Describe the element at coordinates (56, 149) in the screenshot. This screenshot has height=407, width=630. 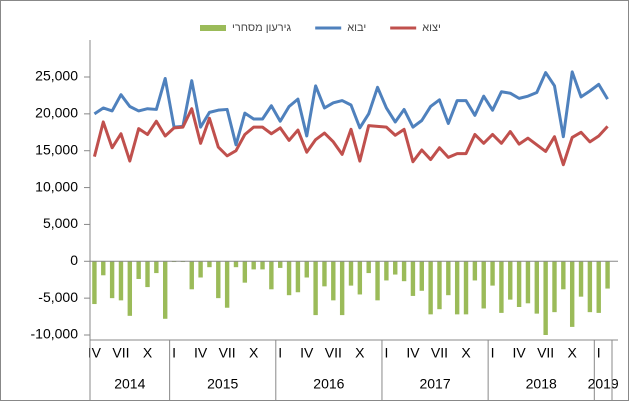
I see `y-tick-label: 15,000` at that location.